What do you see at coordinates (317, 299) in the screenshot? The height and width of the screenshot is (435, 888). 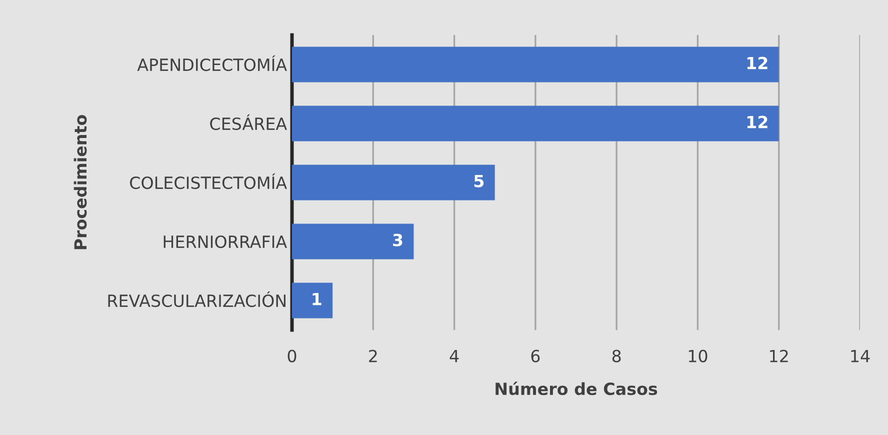 I see `data-label: 1` at bounding box center [317, 299].